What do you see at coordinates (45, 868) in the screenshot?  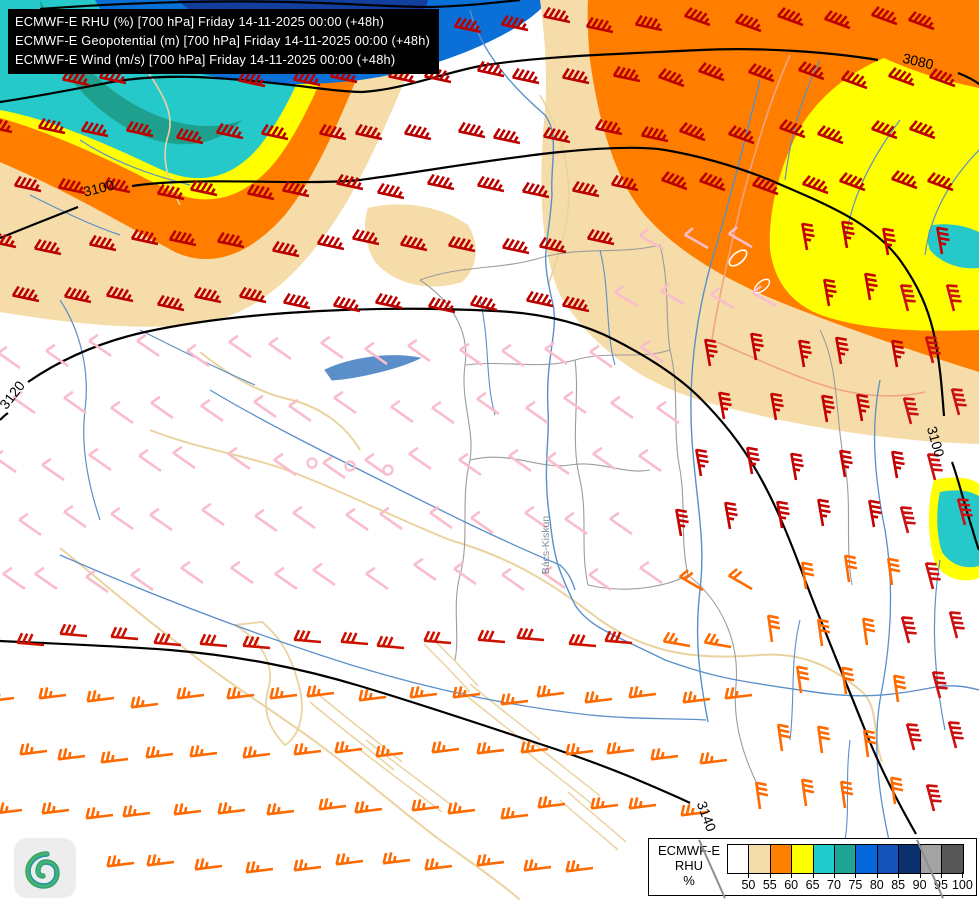 I see `site-logo` at bounding box center [45, 868].